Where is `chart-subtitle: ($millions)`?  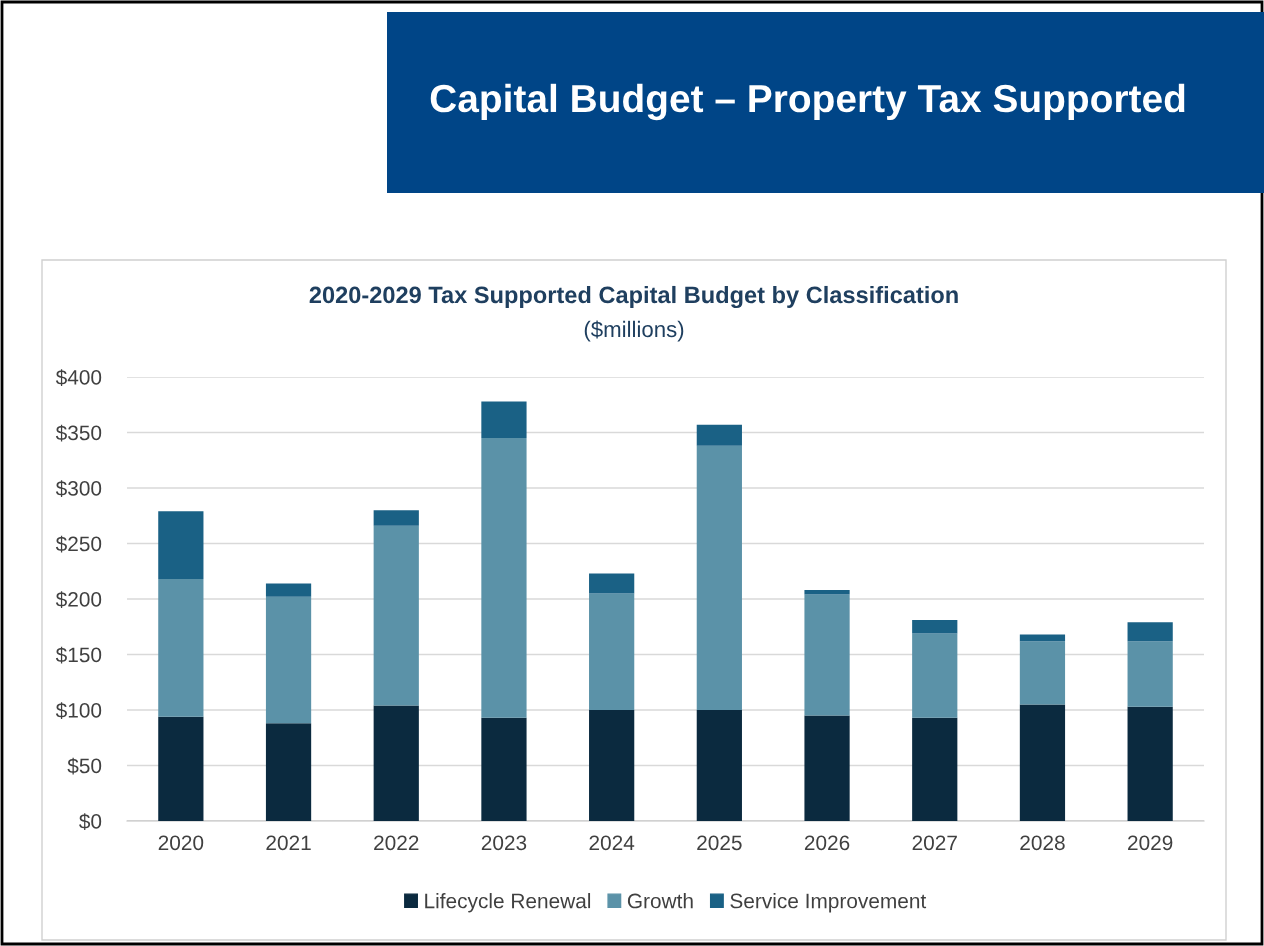
chart-subtitle: ($millions) is located at coordinates (634, 331).